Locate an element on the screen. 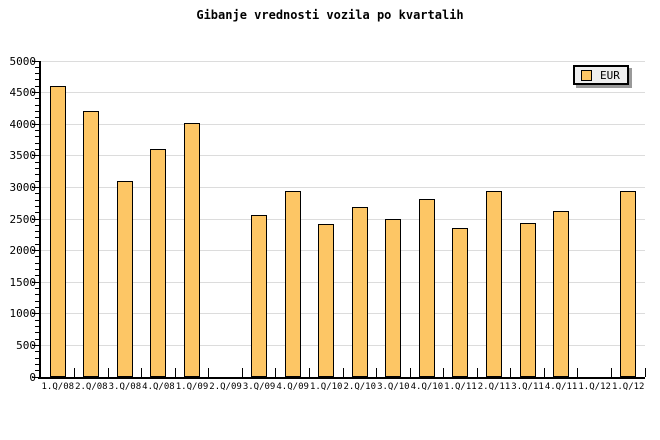  y-axis-label: 0 is located at coordinates (32, 377).